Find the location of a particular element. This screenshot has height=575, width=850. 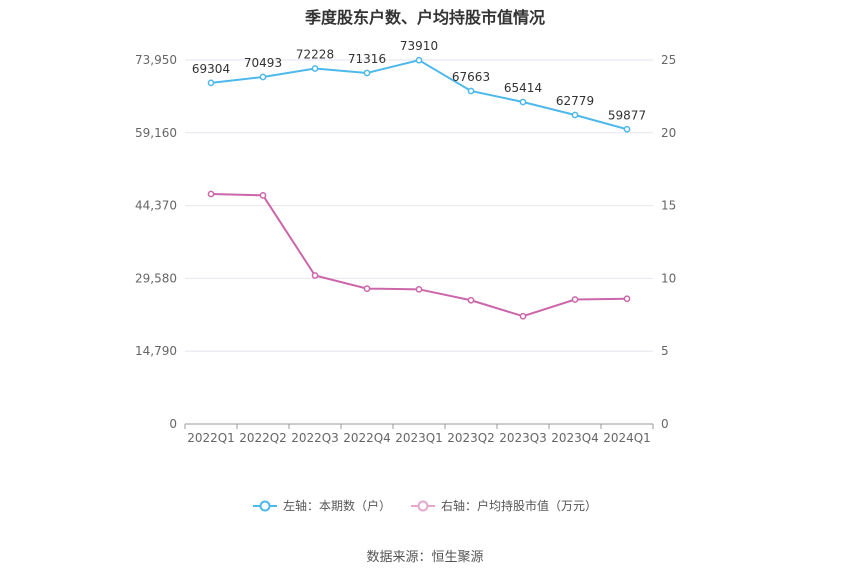

x-axis-tick-label: 2024Q1 is located at coordinates (627, 438).